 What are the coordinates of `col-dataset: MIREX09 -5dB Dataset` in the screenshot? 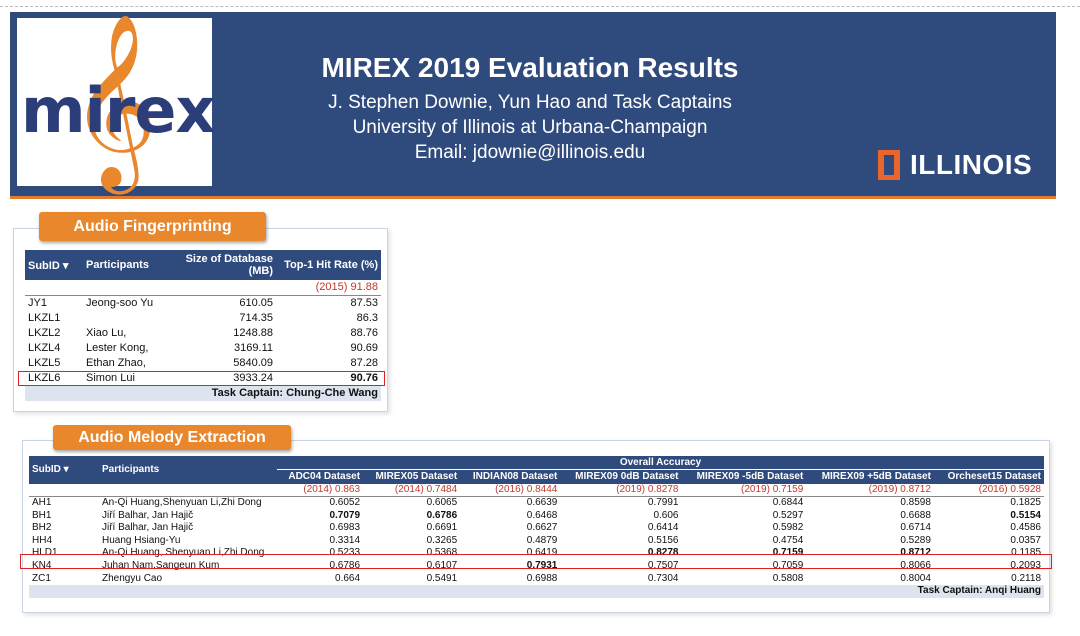 It's located at (744, 476).